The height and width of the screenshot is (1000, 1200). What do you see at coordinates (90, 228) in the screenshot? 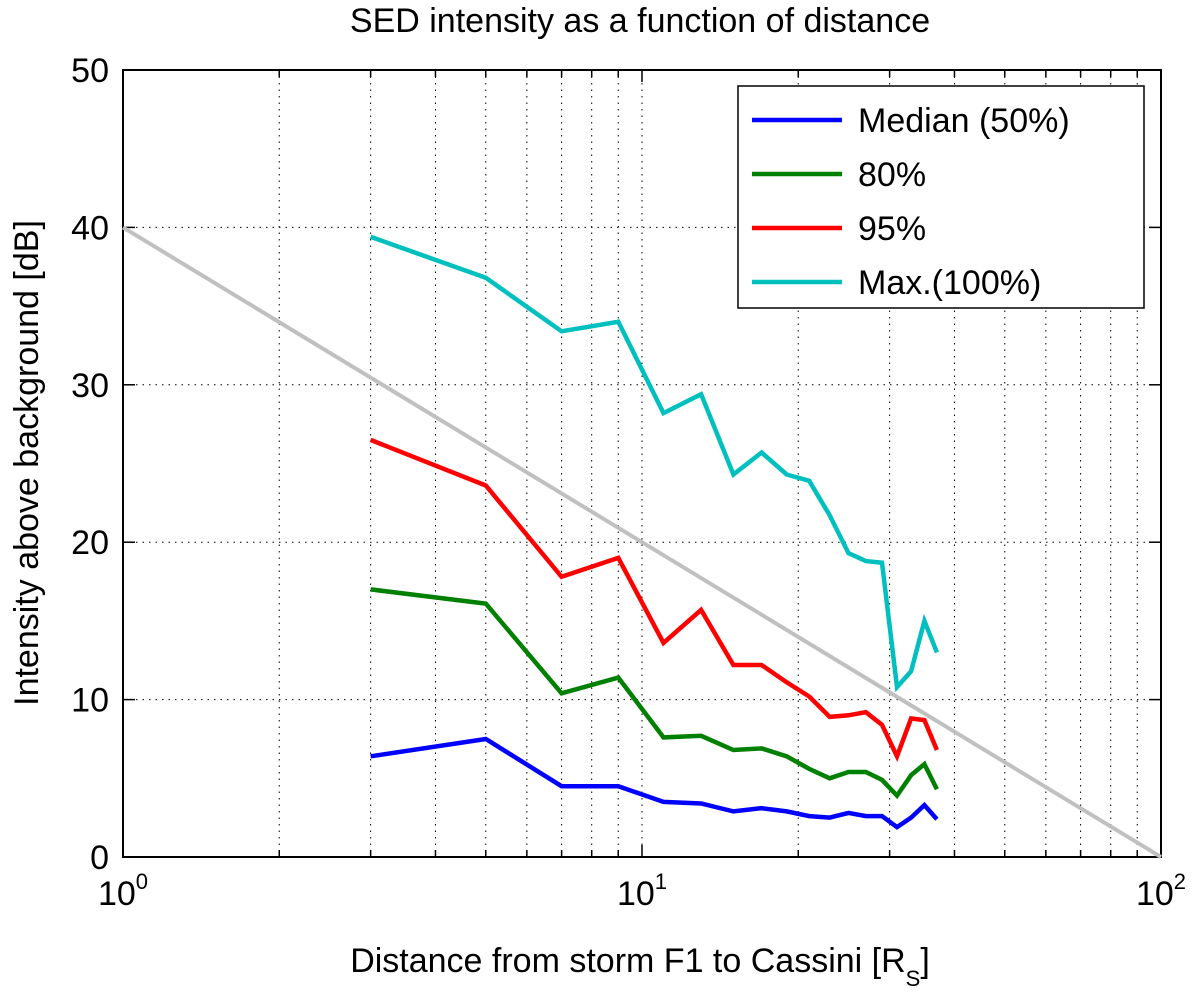
I see `y-tick-label: 40` at bounding box center [90, 228].